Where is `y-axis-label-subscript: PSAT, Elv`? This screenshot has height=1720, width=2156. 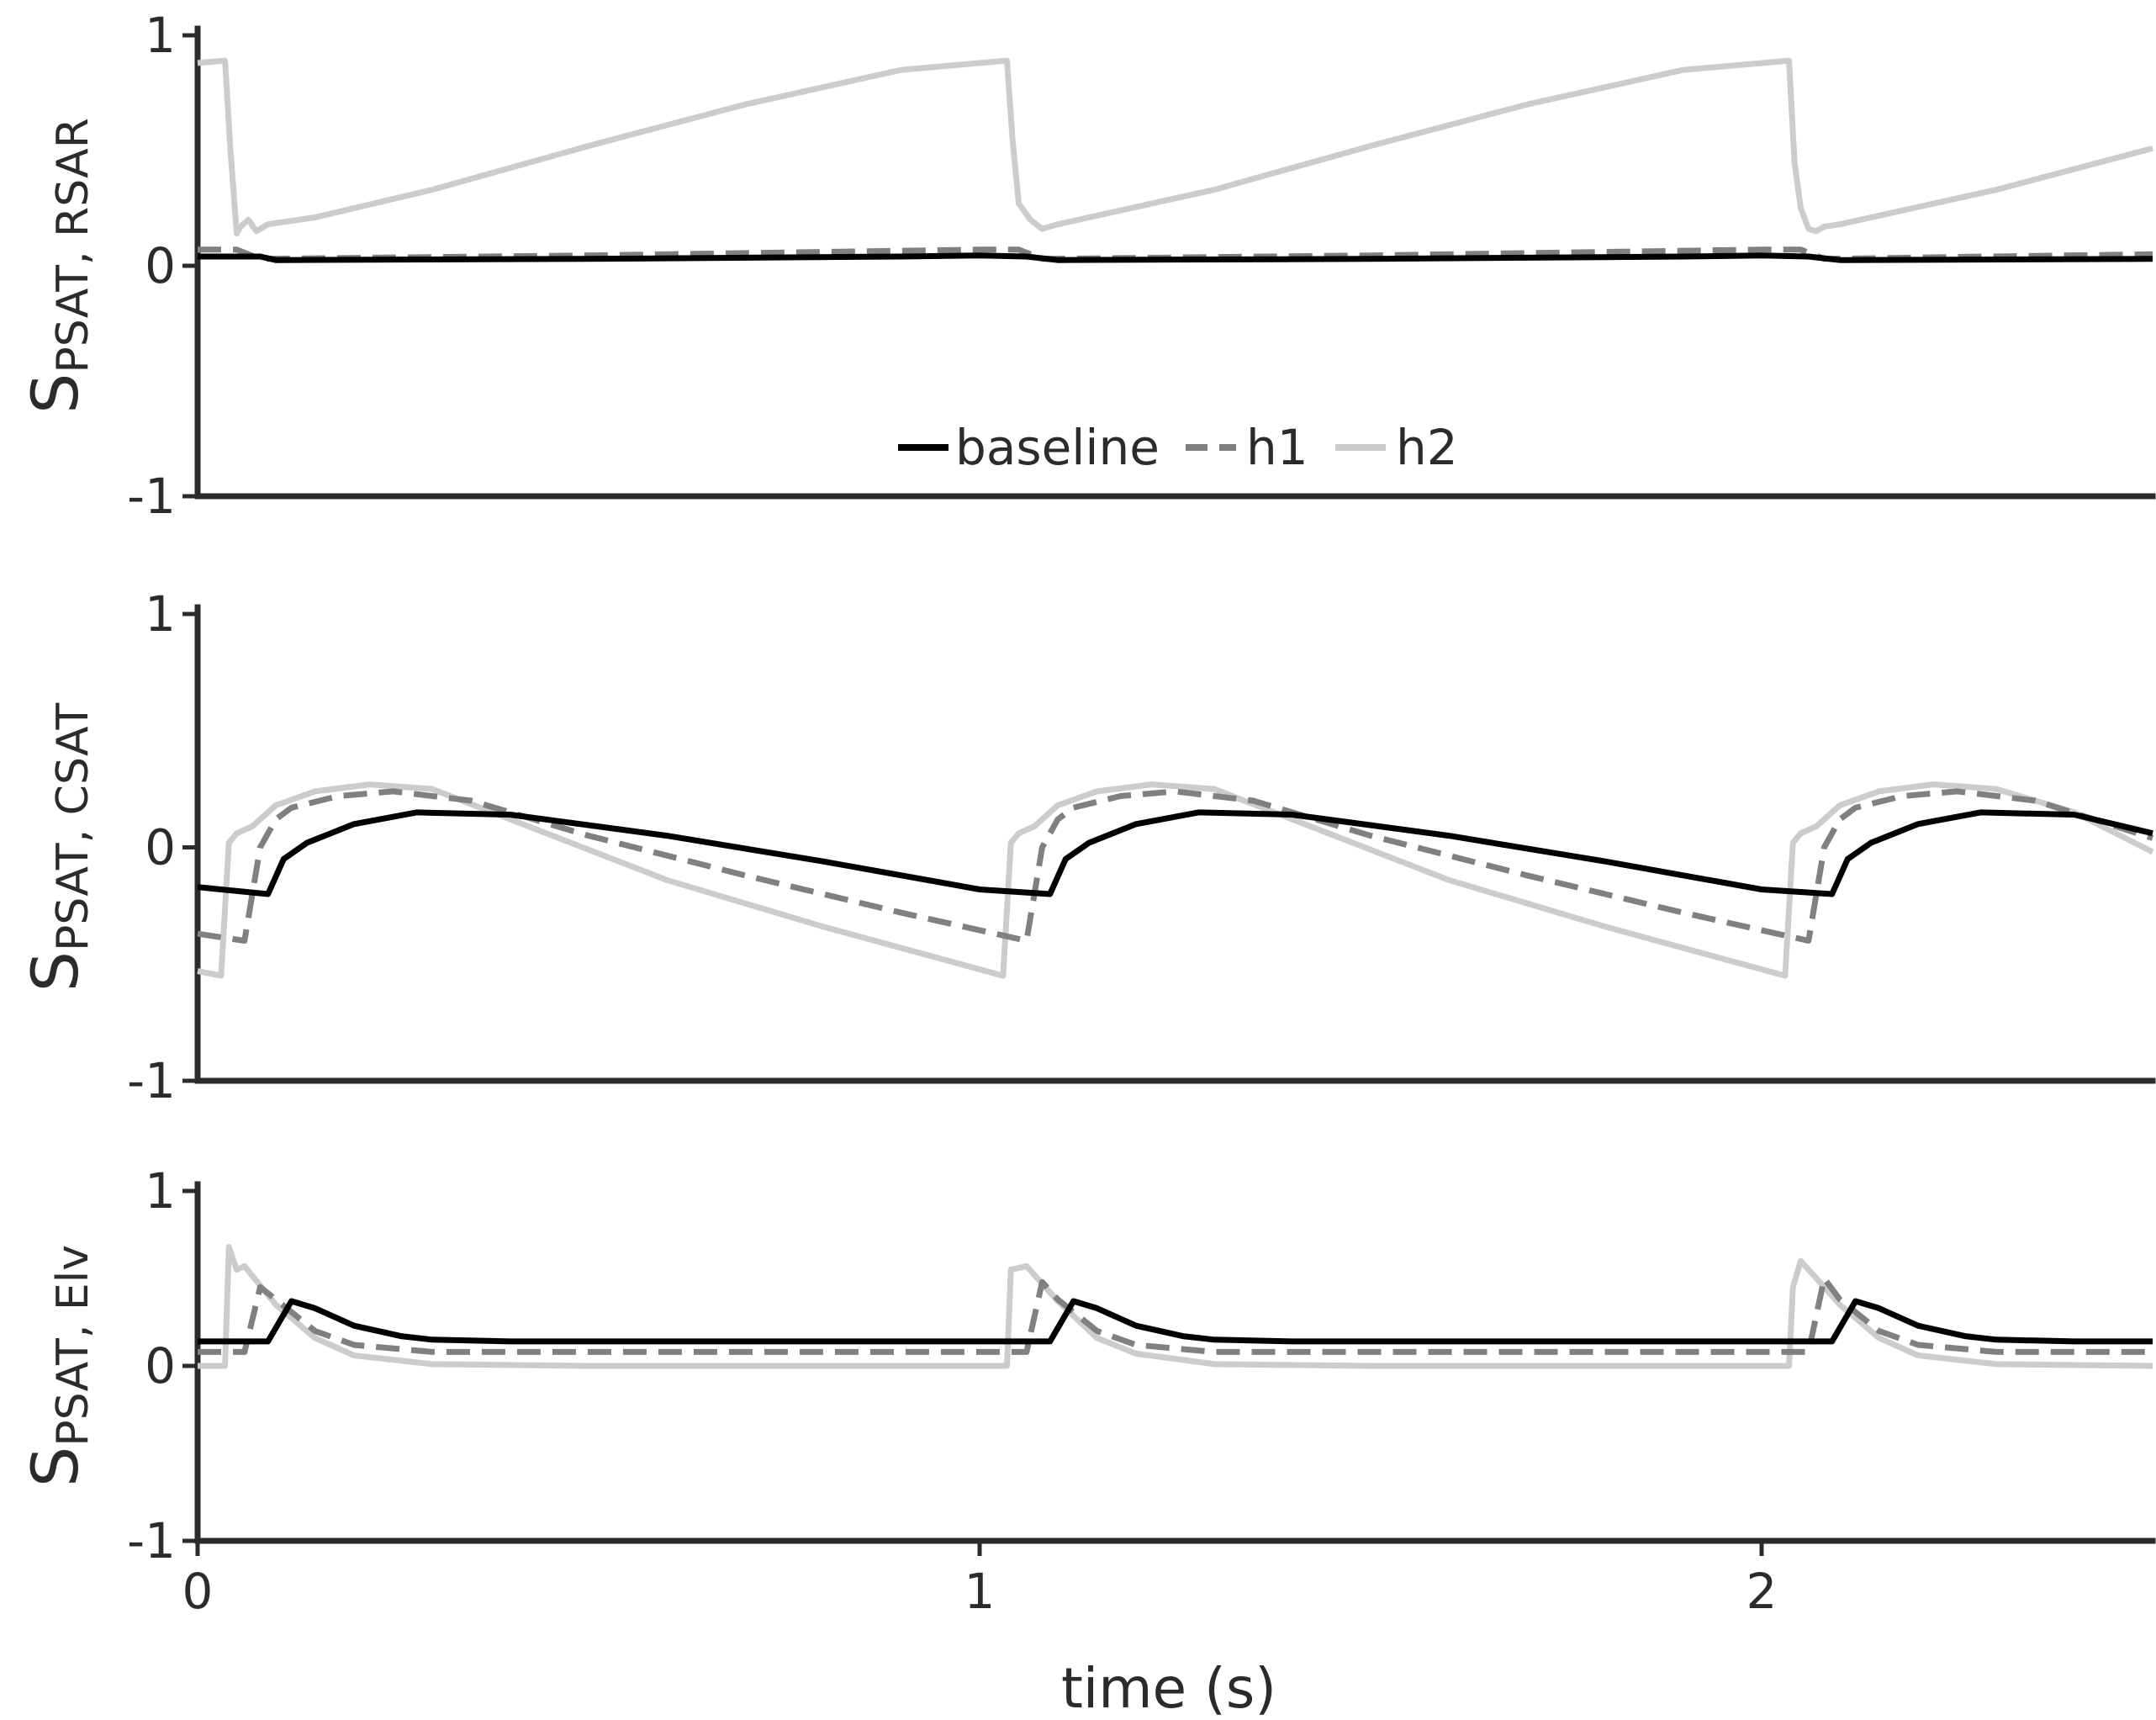
y-axis-label-subscript: PSAT, Elv is located at coordinates (73, 1346).